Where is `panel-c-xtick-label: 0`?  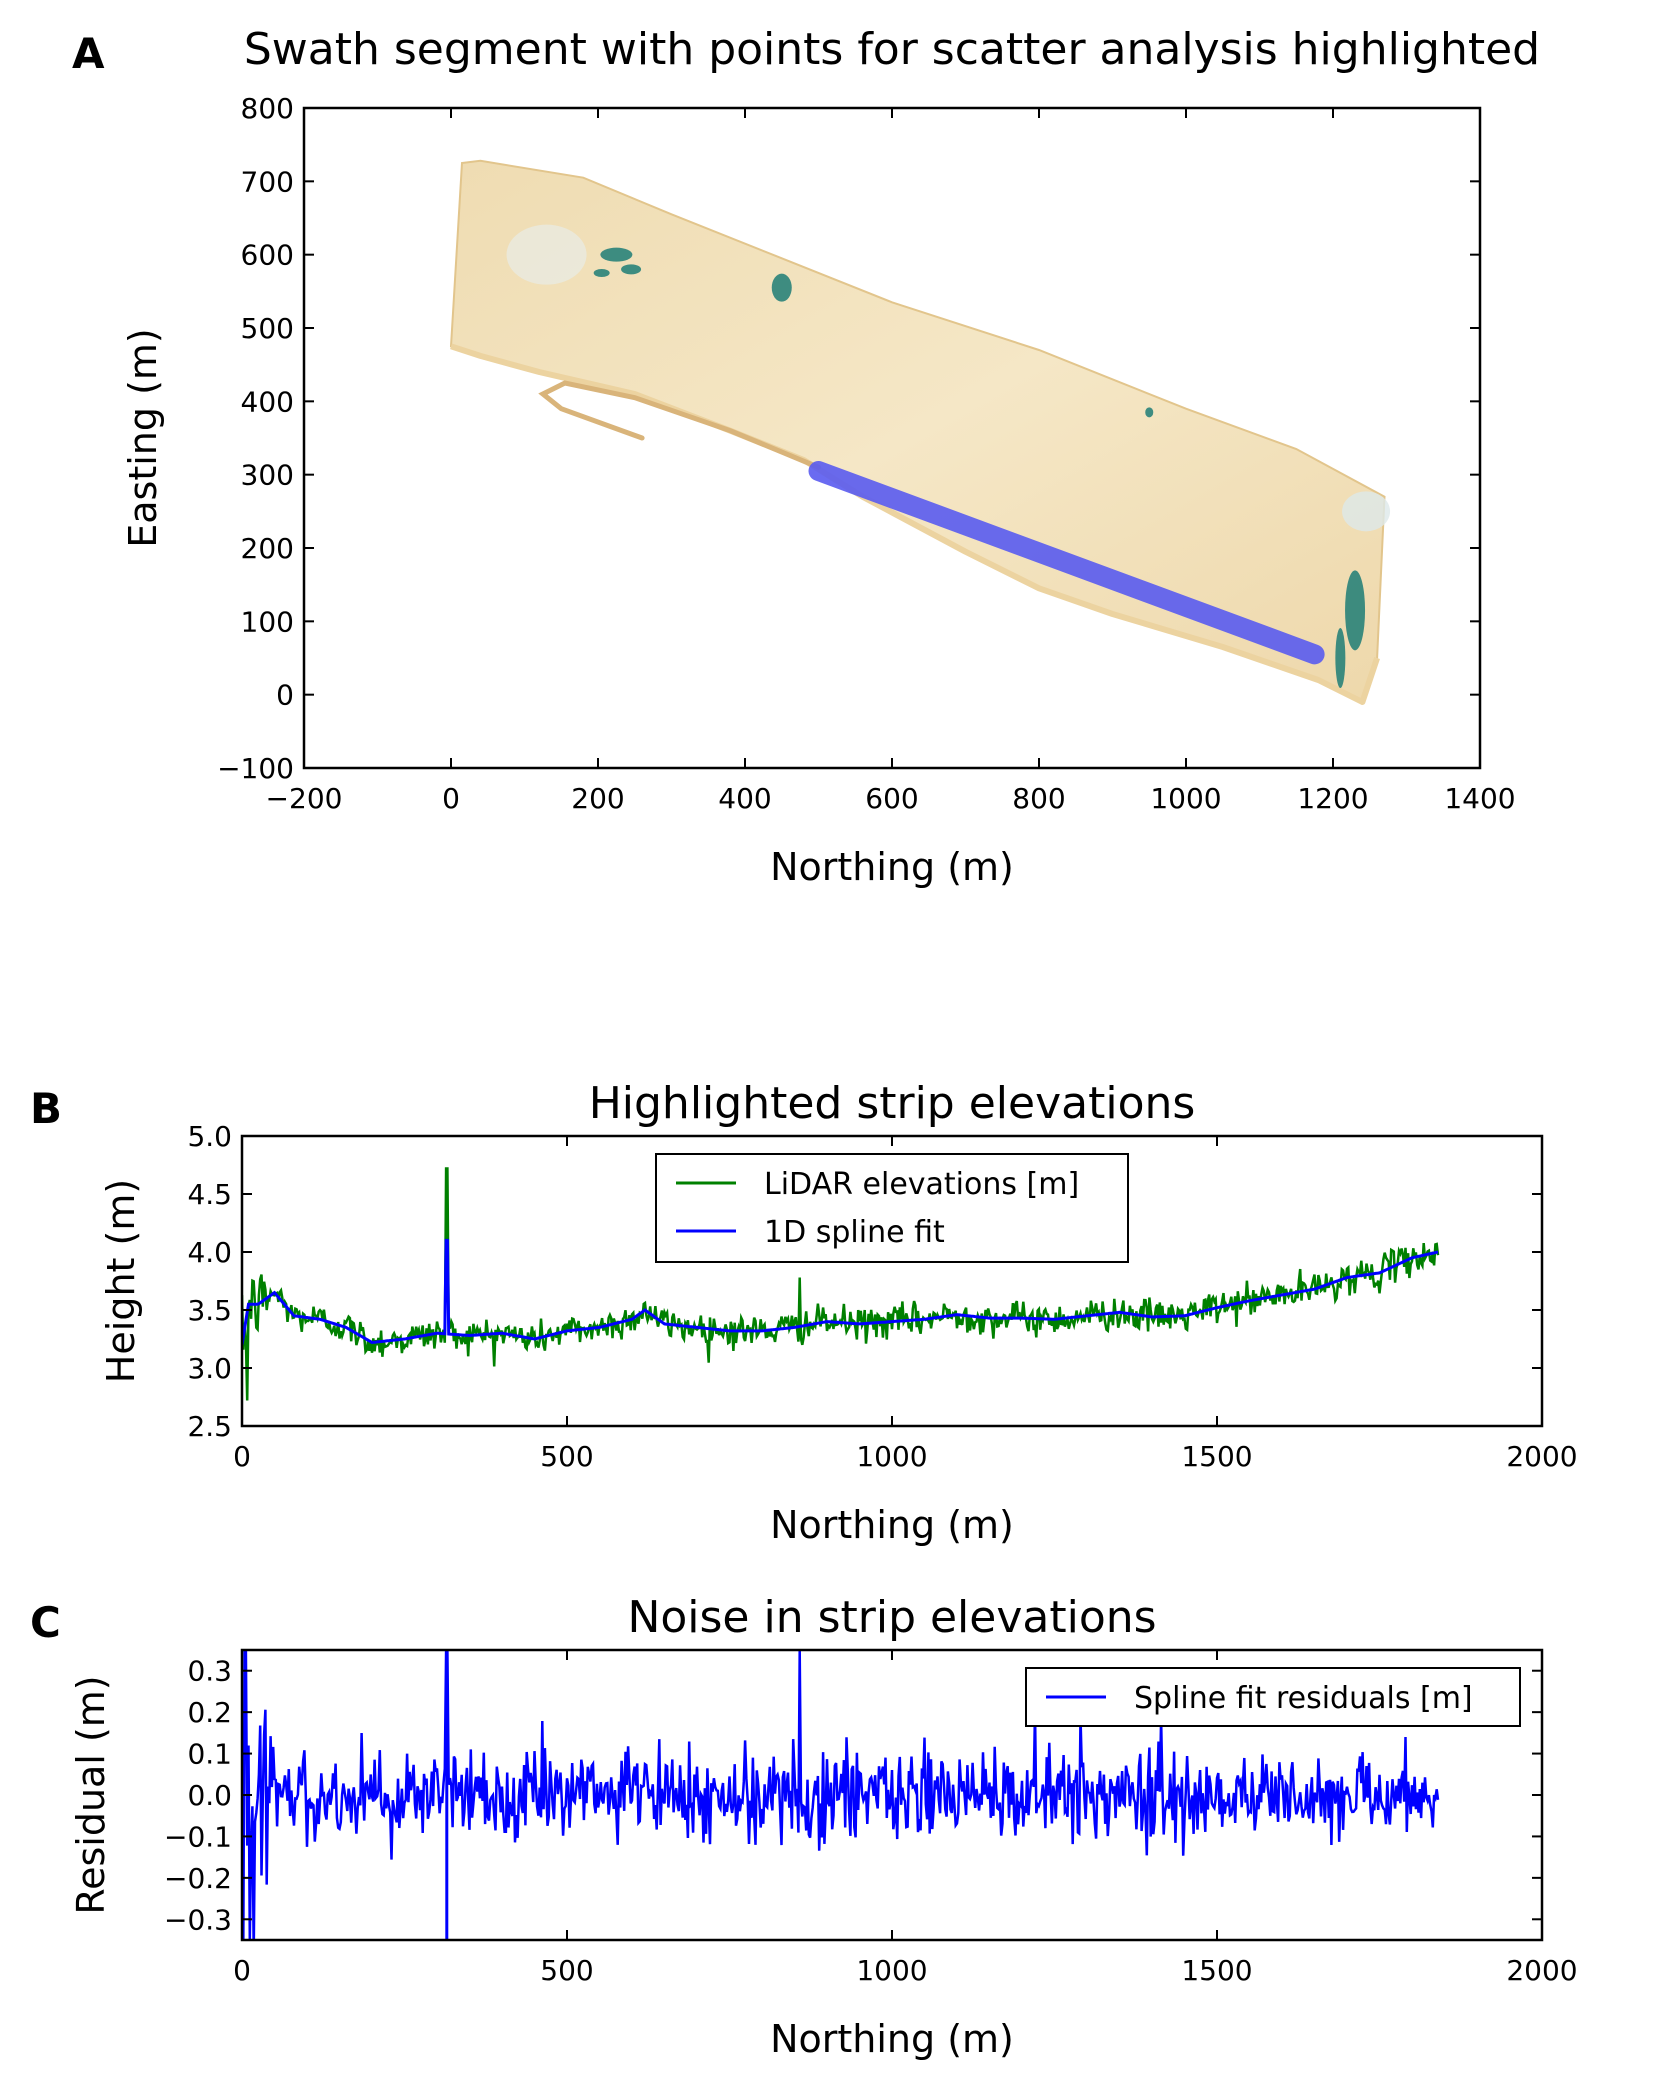 panel-c-xtick-label: 0 is located at coordinates (242, 1970).